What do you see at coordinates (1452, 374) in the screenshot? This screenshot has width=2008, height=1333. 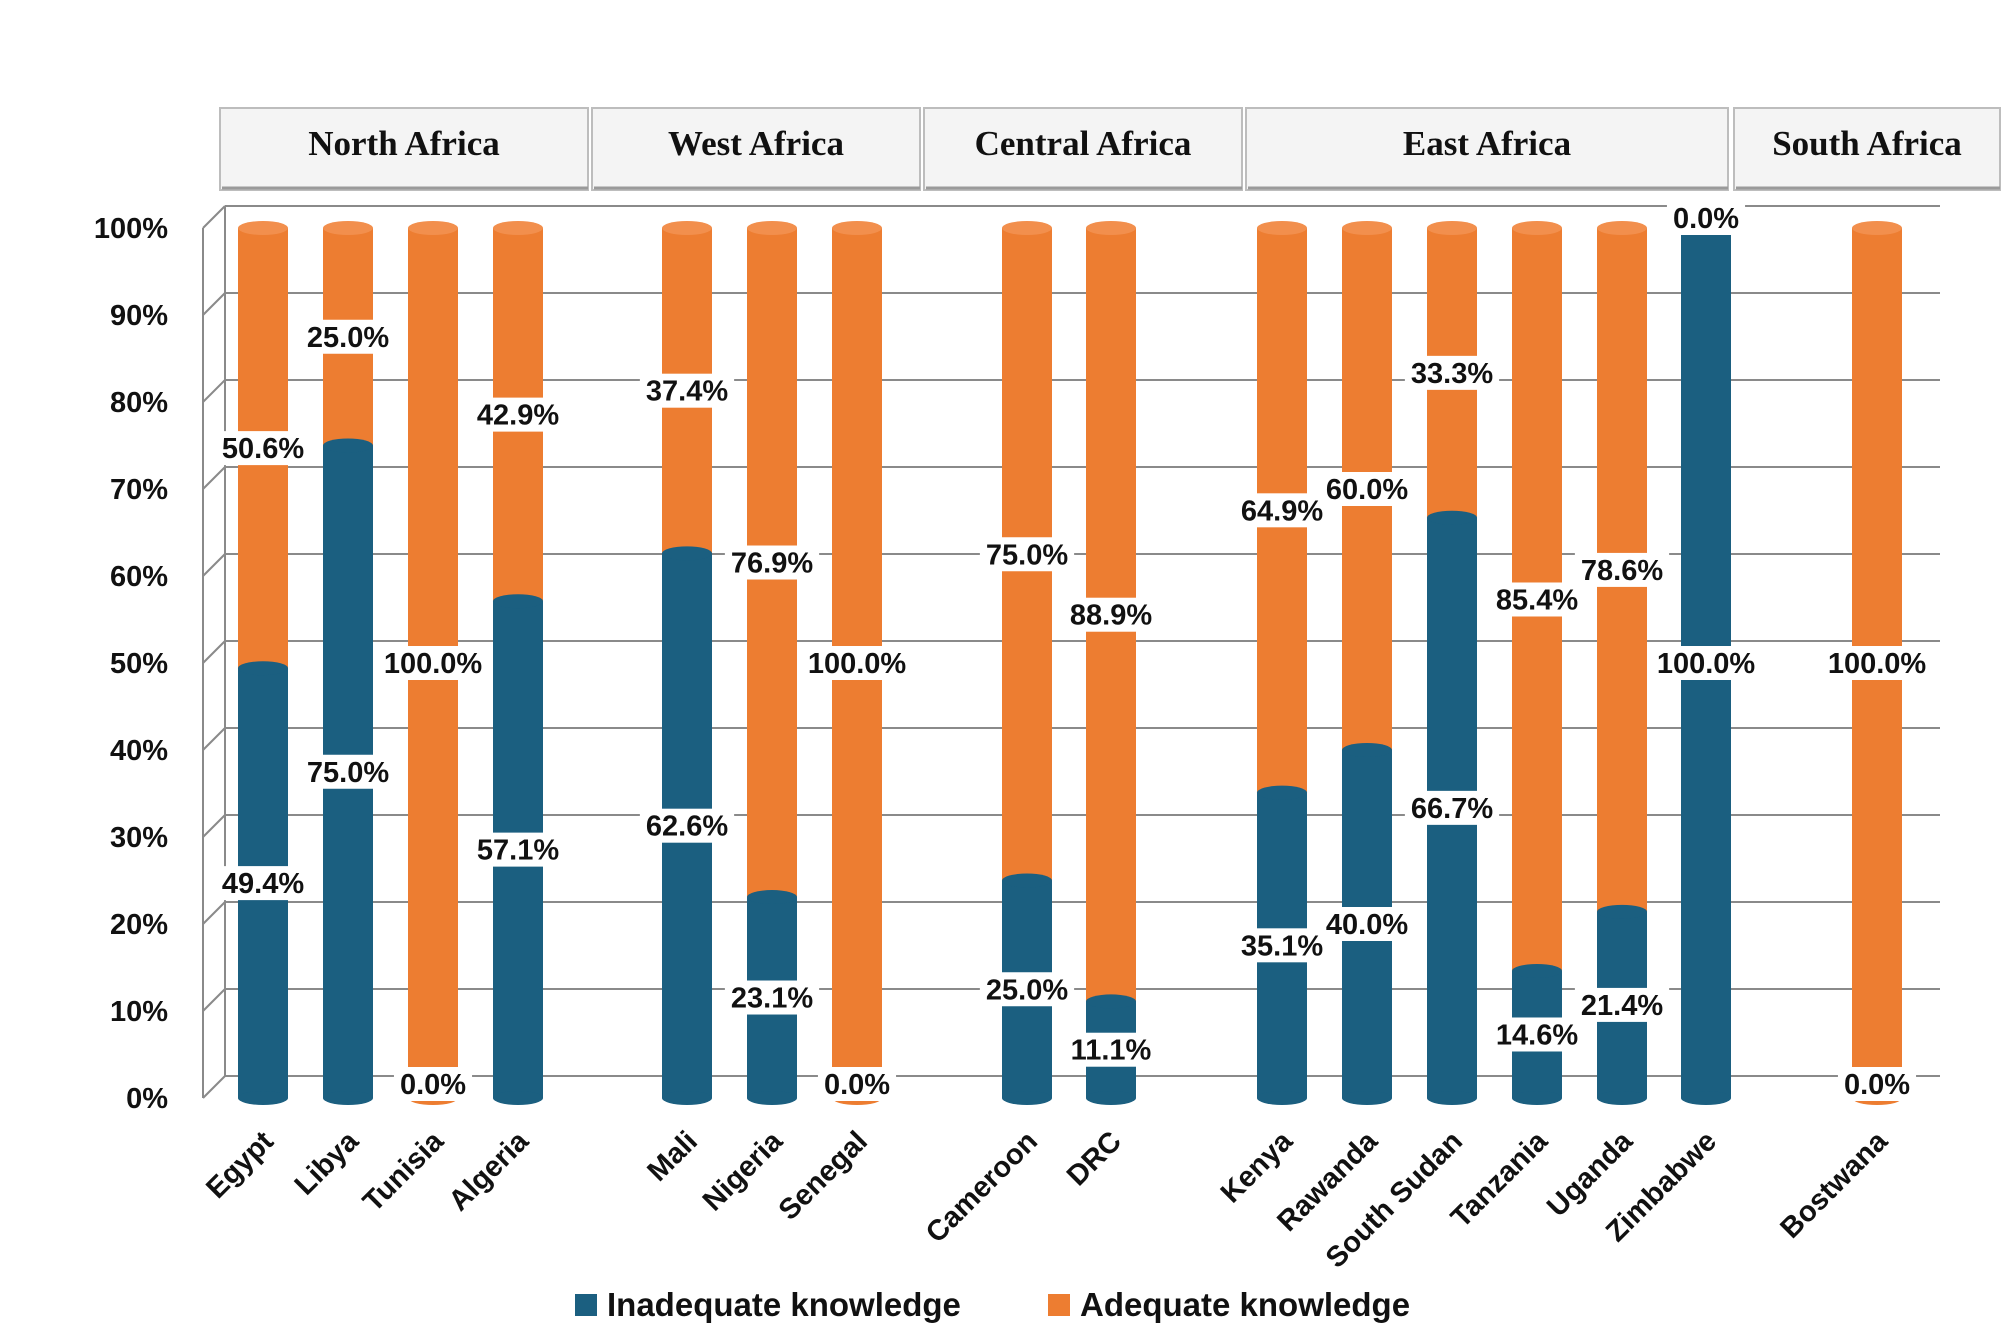 I see `data-label-text: 33.3%` at bounding box center [1452, 374].